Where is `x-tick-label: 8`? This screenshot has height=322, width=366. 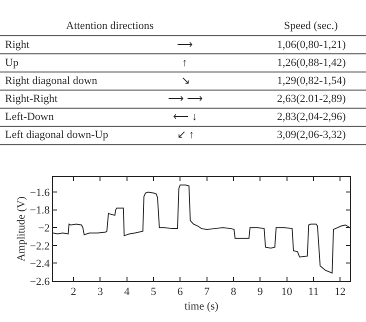 x-tick-label: 8 is located at coordinates (233, 292).